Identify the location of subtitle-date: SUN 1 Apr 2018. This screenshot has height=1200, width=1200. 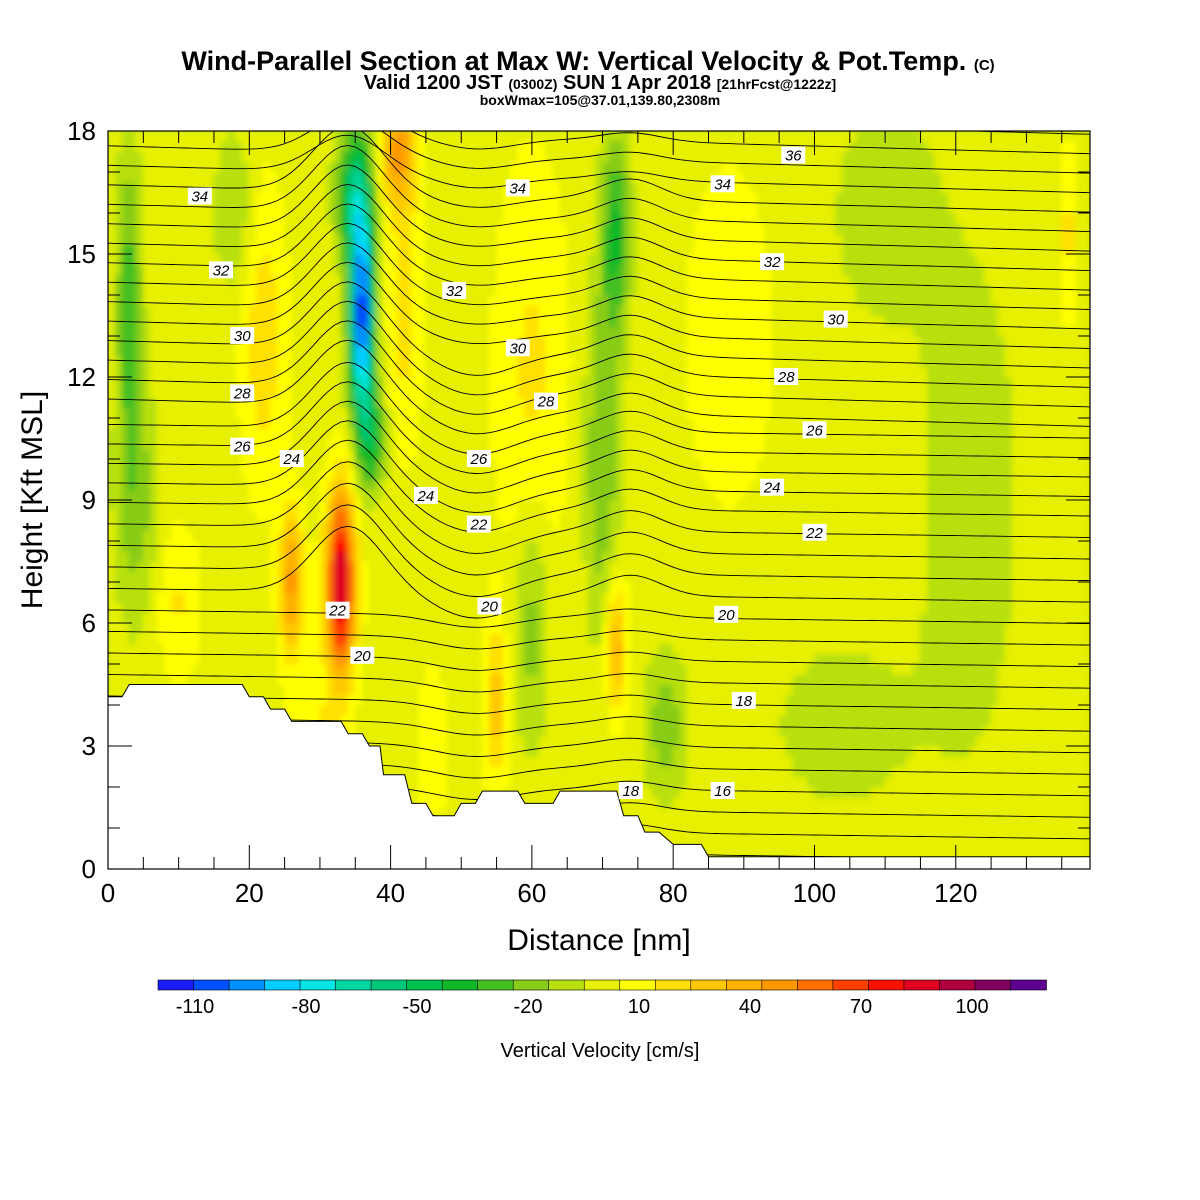
(637, 83).